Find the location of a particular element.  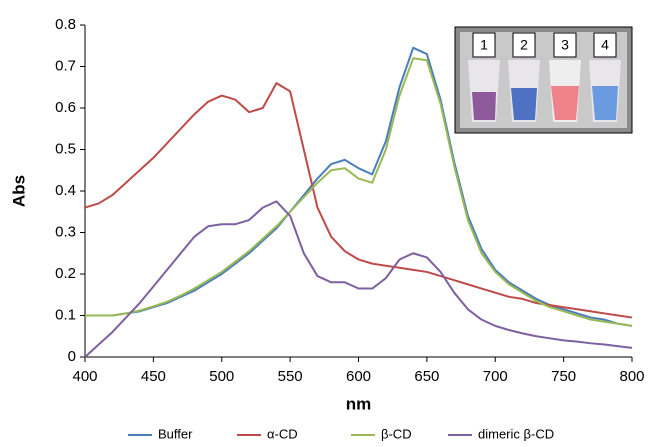

y-tick-label: 0.3 is located at coordinates (65, 231).